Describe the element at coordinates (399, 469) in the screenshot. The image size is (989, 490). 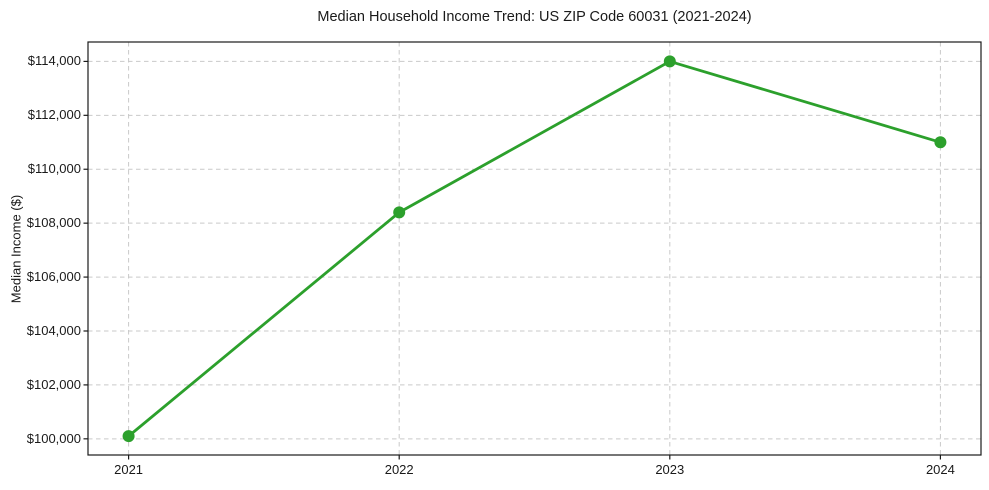
I see `x-tick-label: 2022` at that location.